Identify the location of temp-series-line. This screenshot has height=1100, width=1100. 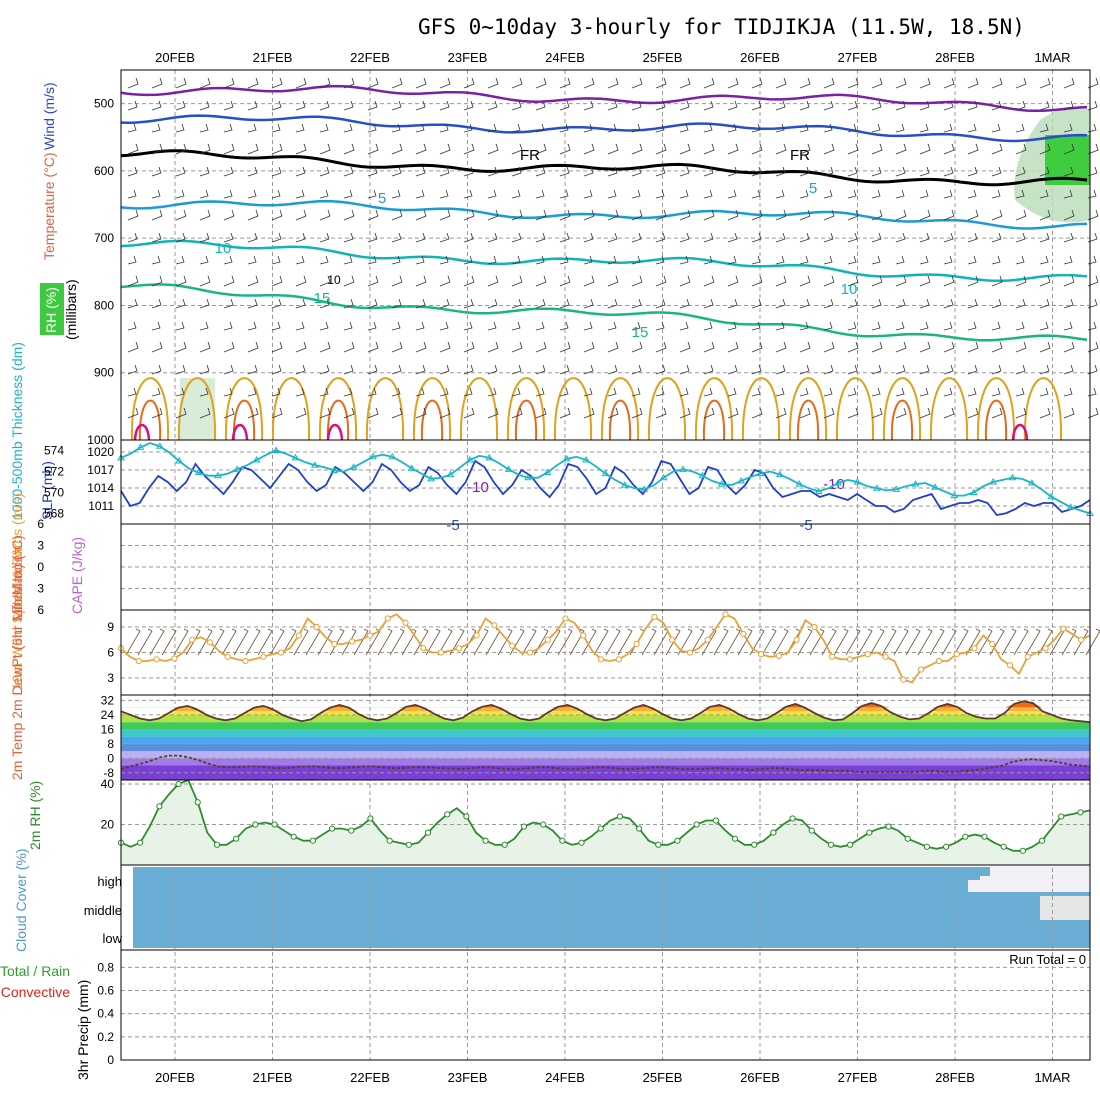
(605, 711).